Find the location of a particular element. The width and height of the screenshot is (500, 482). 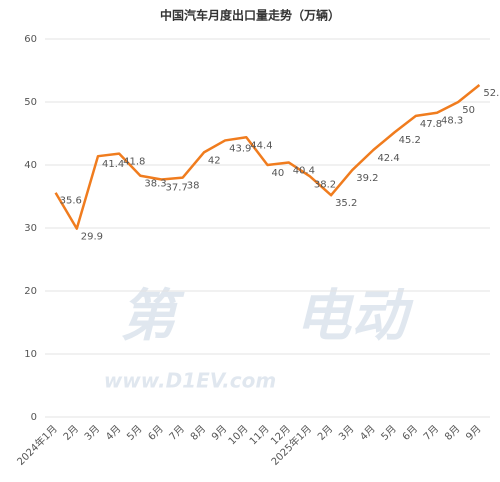

data-label: 37.7 is located at coordinates (177, 187).